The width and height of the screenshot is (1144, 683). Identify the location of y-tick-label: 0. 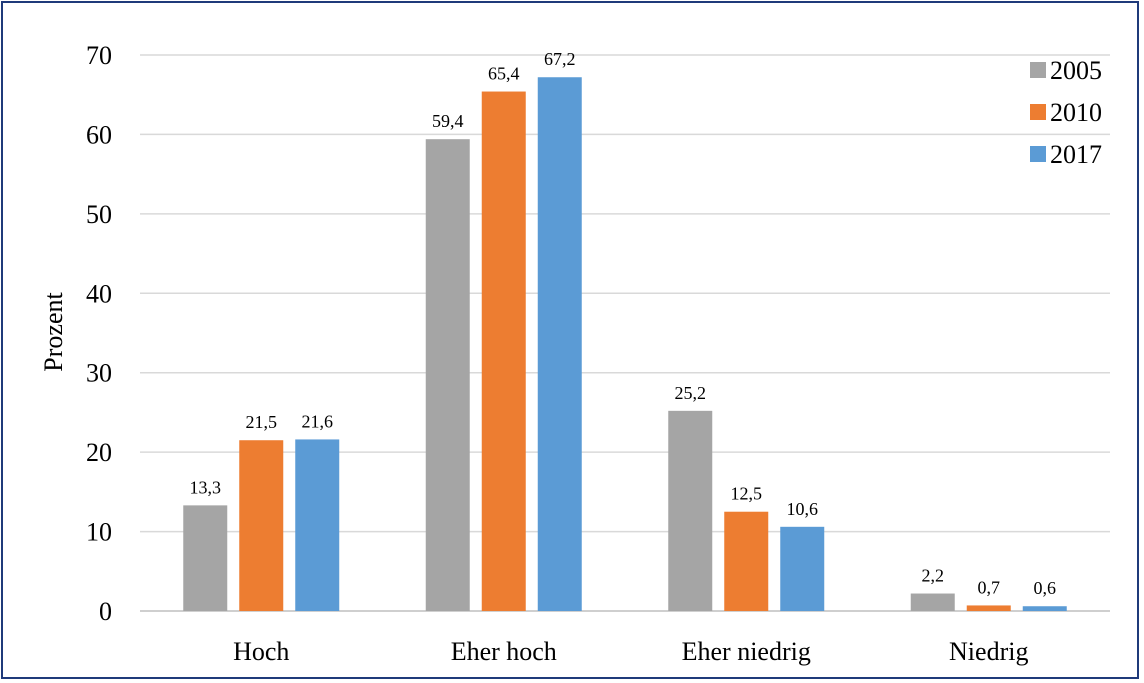
(105, 611).